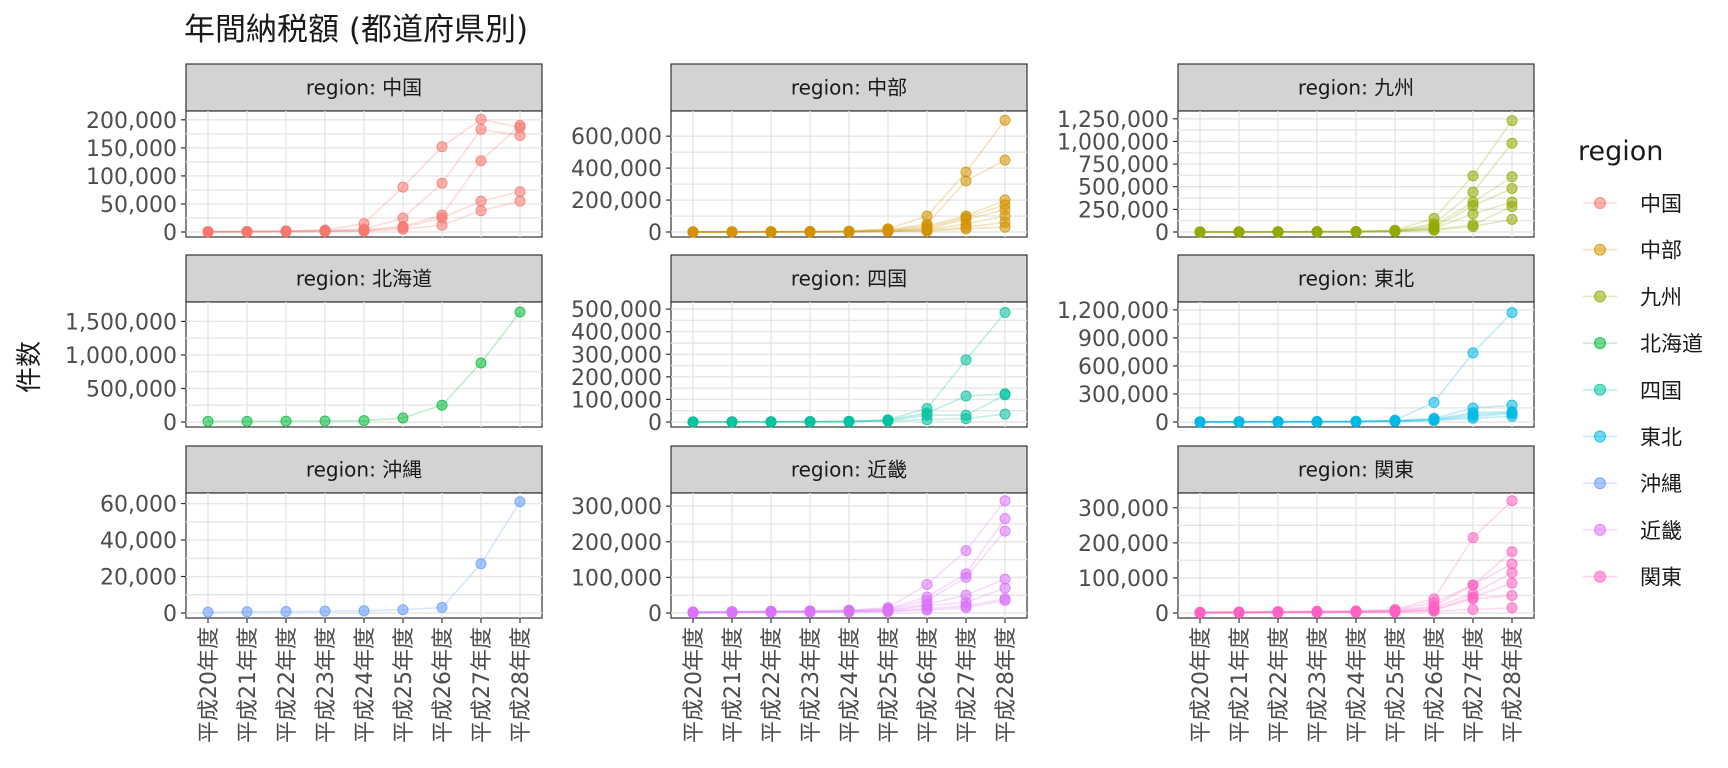  What do you see at coordinates (1113, 142) in the screenshot?
I see `y-tick-label: 1,000,000` at bounding box center [1113, 142].